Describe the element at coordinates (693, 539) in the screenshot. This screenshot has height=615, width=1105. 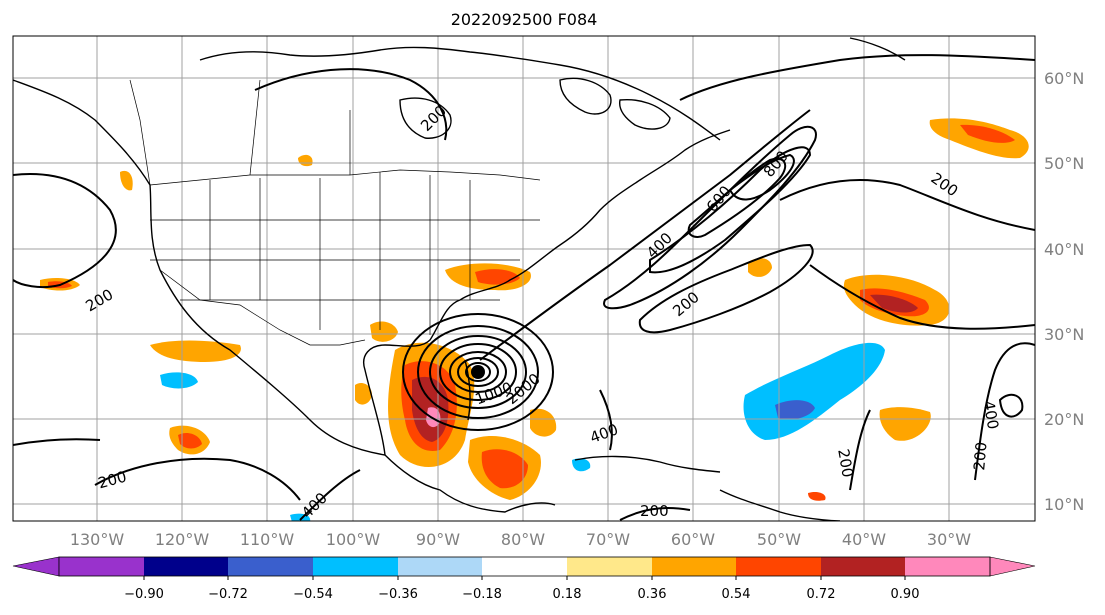
I see `lon-label: 60°W` at that location.